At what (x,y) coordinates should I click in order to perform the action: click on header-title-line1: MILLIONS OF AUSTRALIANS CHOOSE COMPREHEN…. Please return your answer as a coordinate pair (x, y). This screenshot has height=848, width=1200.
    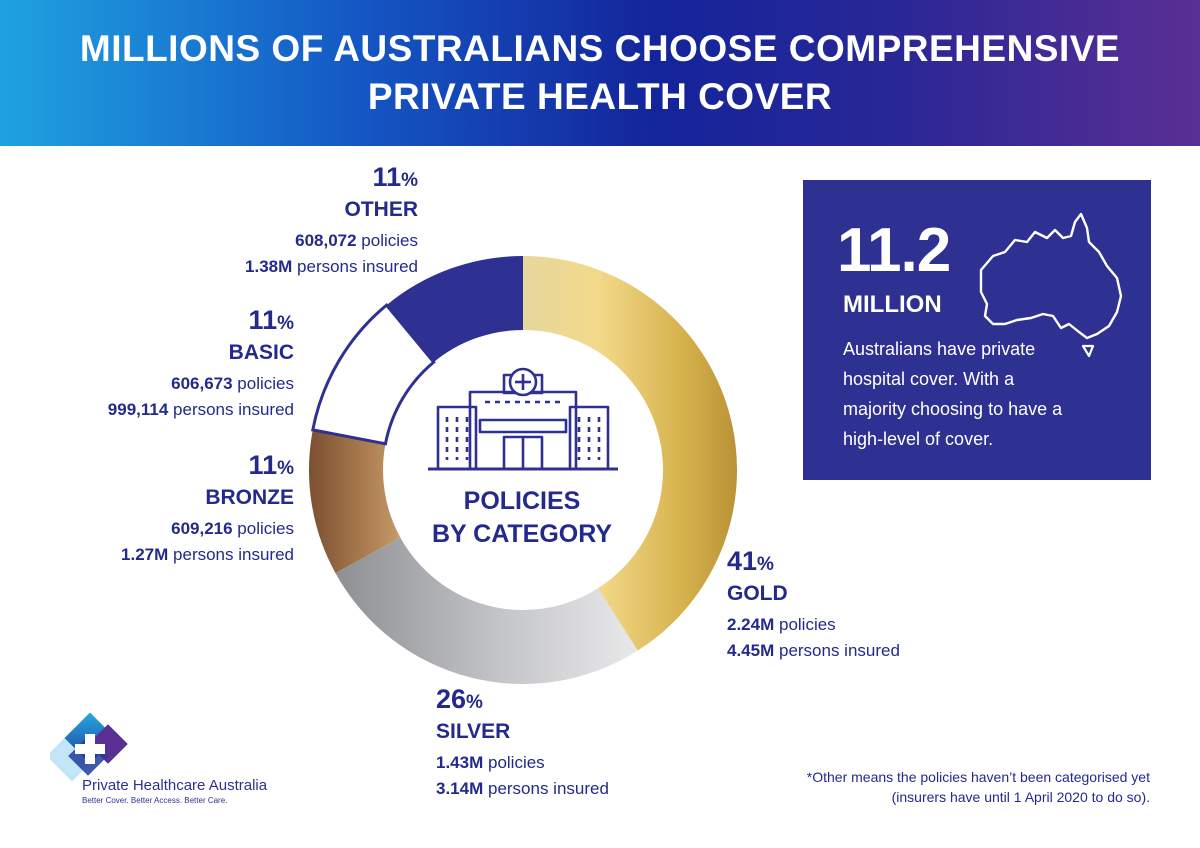
    Looking at the image, I should click on (600, 48).